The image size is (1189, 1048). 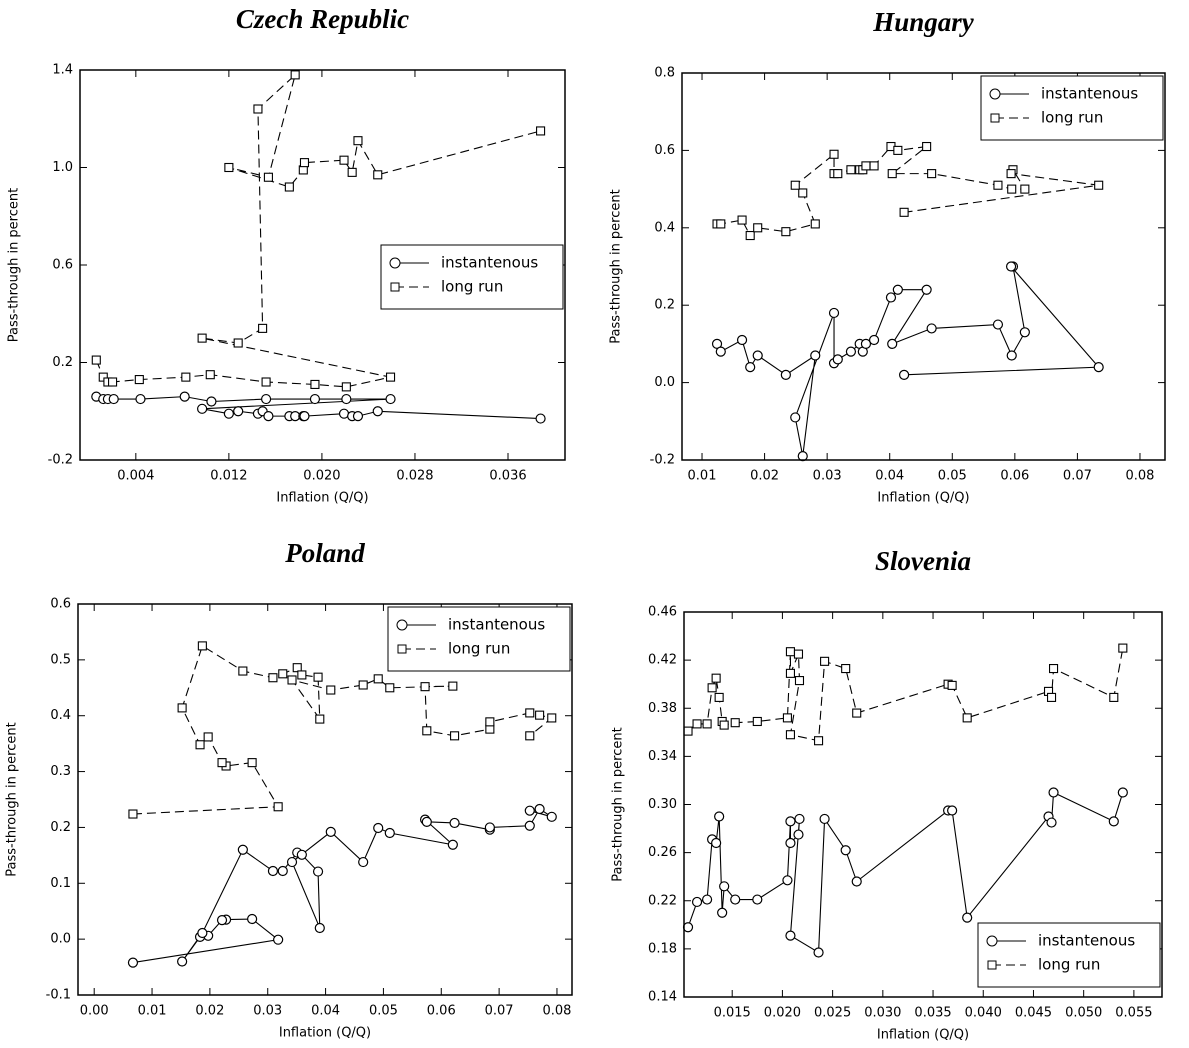 I want to click on y-tick-label: 0.0, so click(x=60, y=939).